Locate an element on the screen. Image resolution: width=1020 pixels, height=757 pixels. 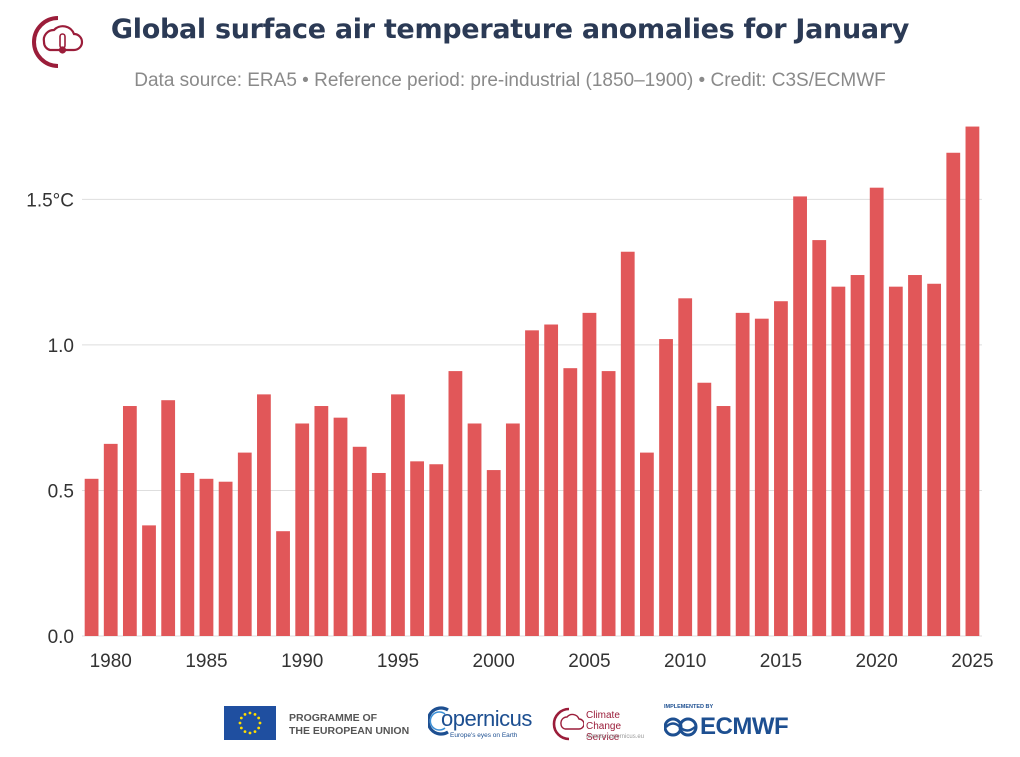
copernicus-name: opernicus is located at coordinates (486, 718).